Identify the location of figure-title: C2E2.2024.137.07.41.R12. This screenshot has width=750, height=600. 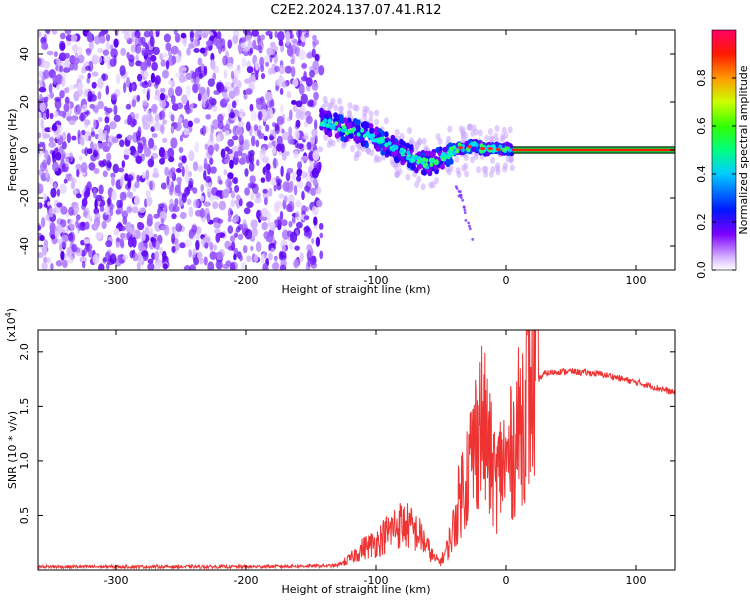
(355, 10).